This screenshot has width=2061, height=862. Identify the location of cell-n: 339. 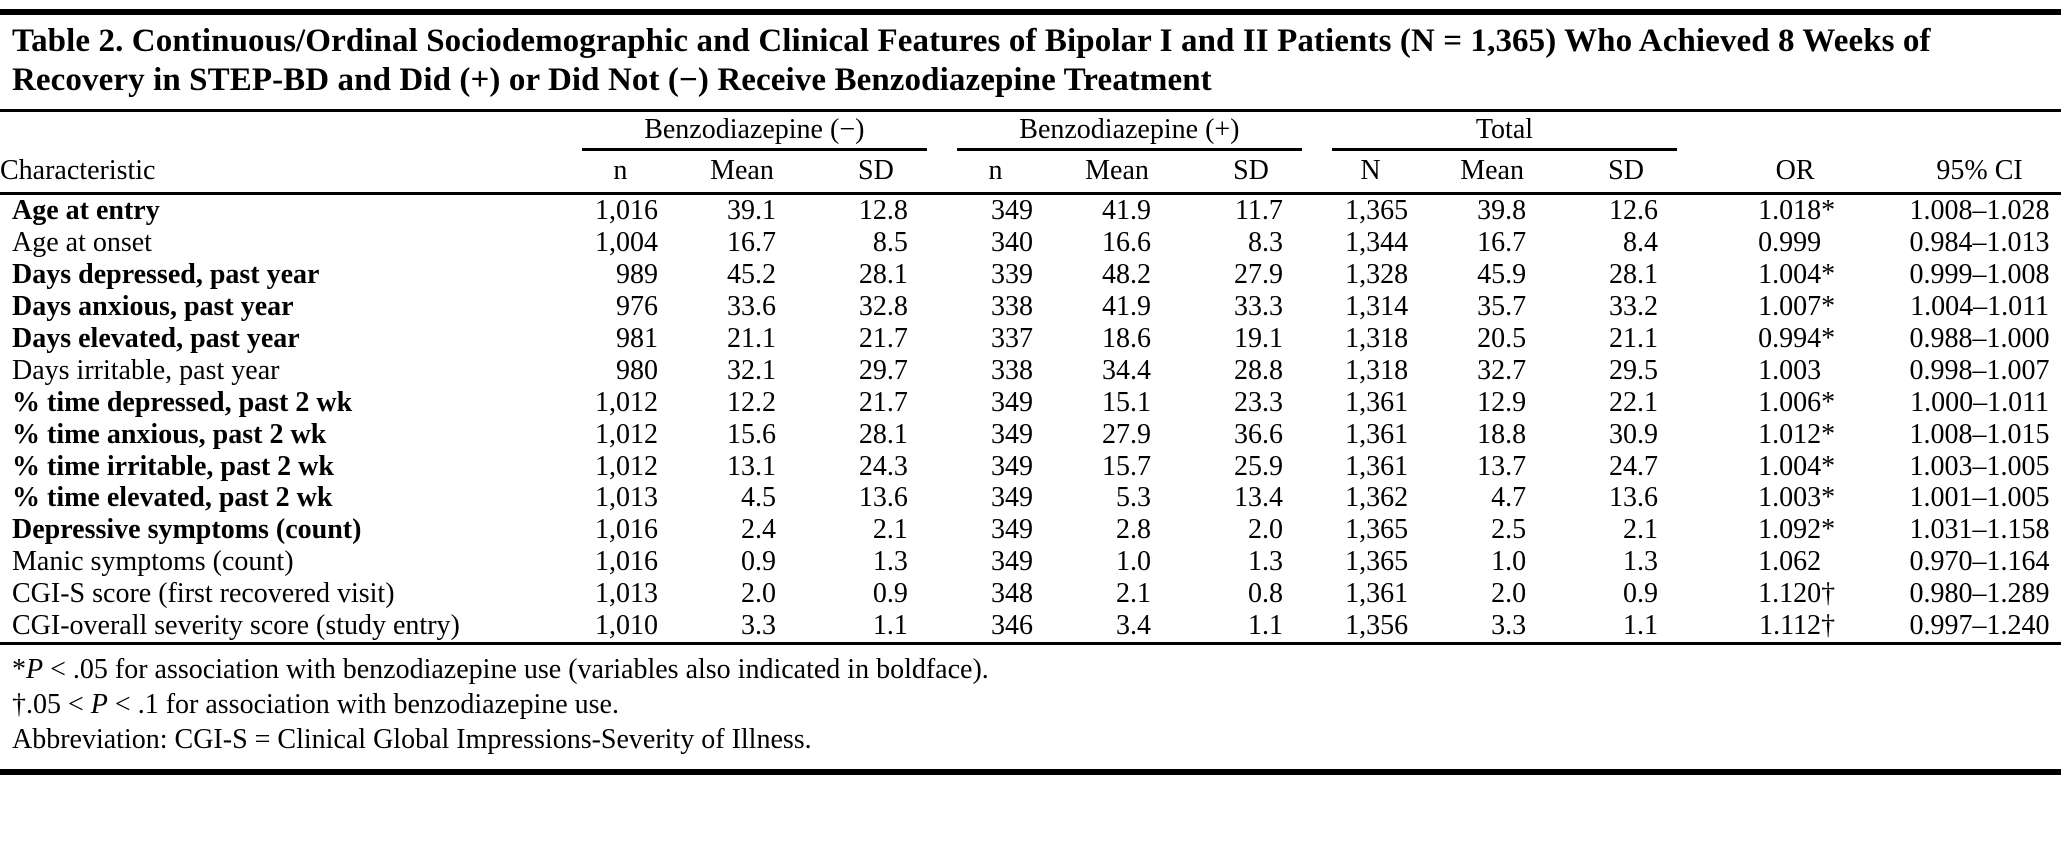
(1012, 274).